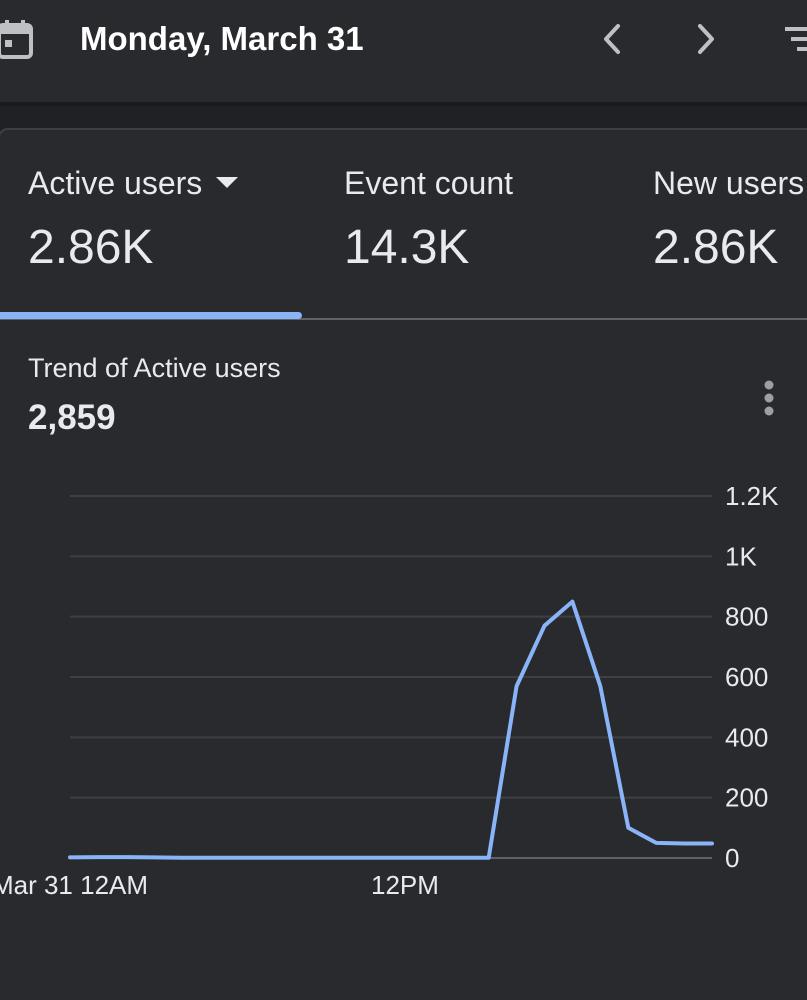 This screenshot has height=1000, width=807. Describe the element at coordinates (154, 368) in the screenshot. I see `trend-title: Trend of Active users` at that location.